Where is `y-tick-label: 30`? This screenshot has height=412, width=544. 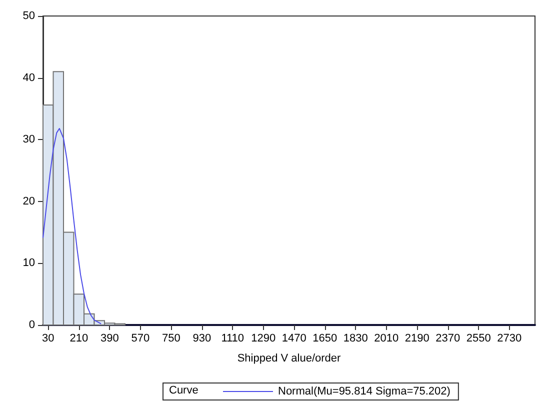 y-tick-label: 30 is located at coordinates (28, 140).